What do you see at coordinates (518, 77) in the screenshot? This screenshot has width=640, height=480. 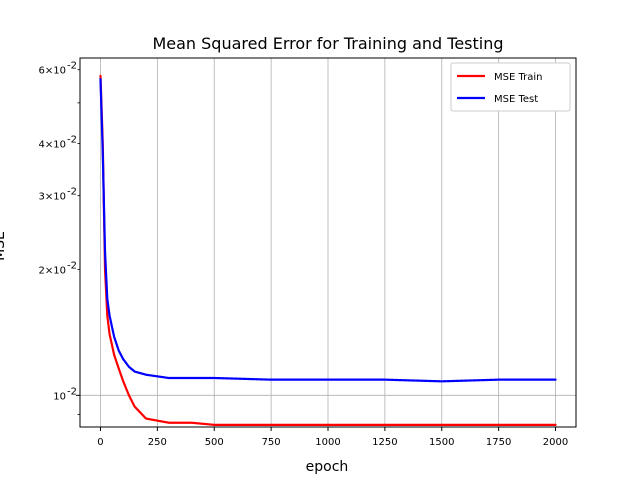 I see `legend-label-mse-train: MSE Train` at bounding box center [518, 77].